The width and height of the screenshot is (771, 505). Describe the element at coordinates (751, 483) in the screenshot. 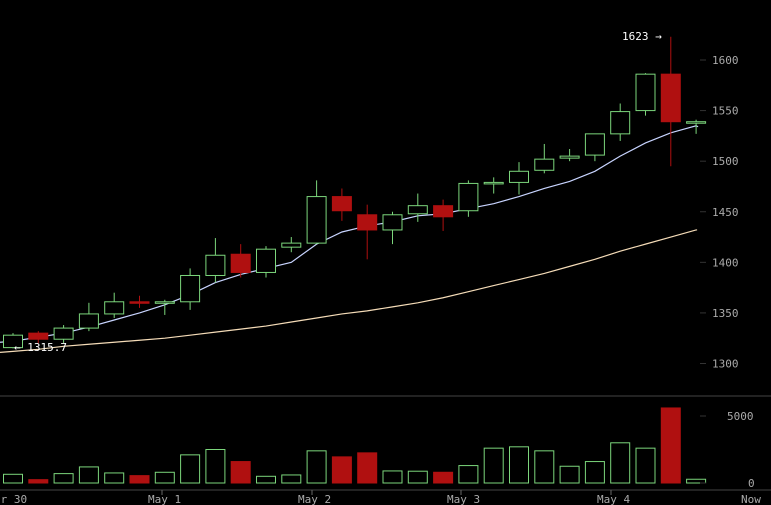

I see `volume-tick-label: 0` at that location.